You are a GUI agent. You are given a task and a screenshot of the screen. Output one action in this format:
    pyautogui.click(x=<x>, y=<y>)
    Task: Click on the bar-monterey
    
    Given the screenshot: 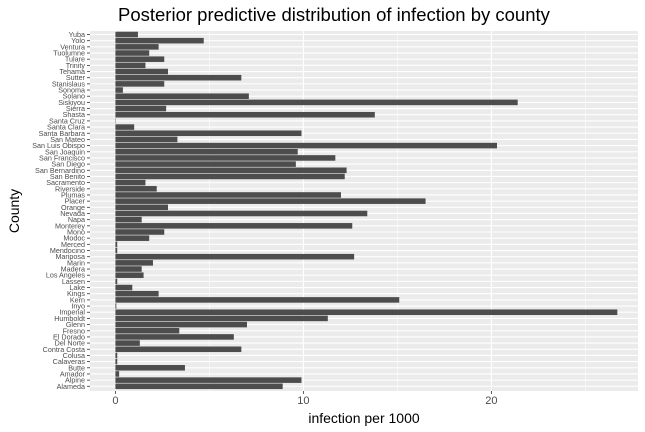 What is the action you would take?
    pyautogui.click(x=234, y=226)
    